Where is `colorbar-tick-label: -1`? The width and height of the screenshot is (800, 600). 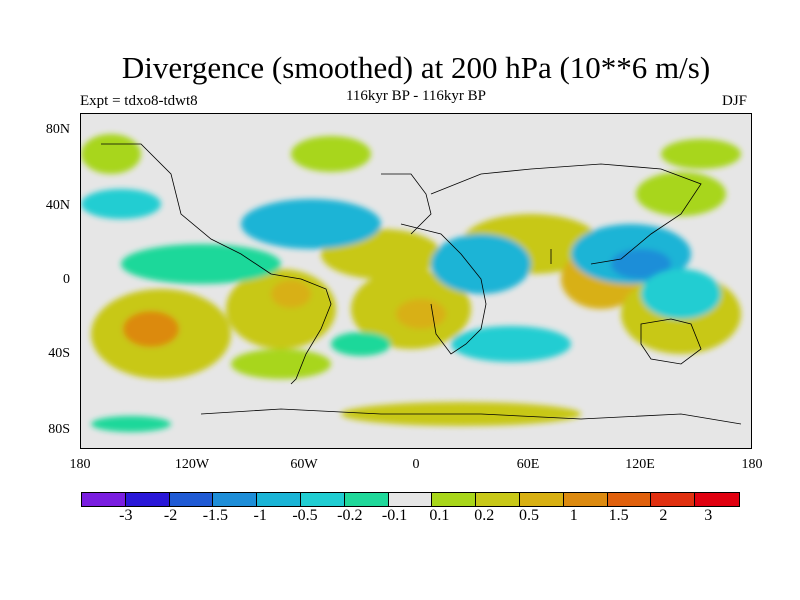
colorbar-tick-label: -1 is located at coordinates (260, 515).